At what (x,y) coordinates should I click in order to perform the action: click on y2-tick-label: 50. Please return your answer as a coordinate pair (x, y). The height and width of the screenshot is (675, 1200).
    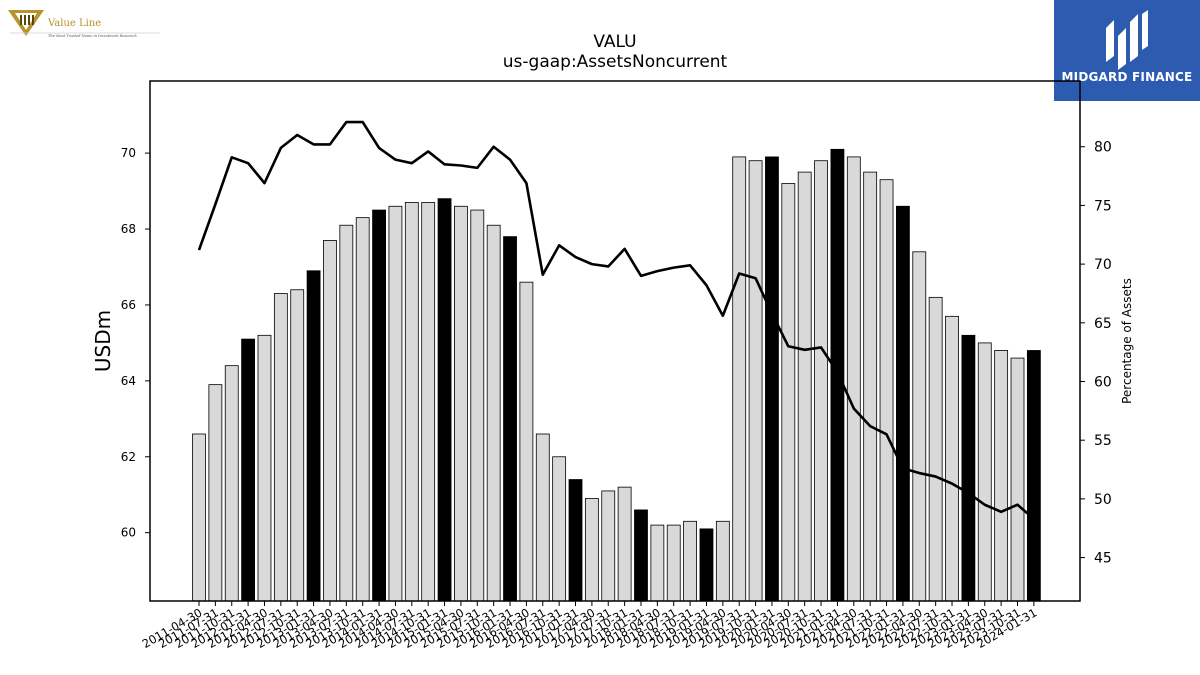
    Looking at the image, I should click on (1103, 500).